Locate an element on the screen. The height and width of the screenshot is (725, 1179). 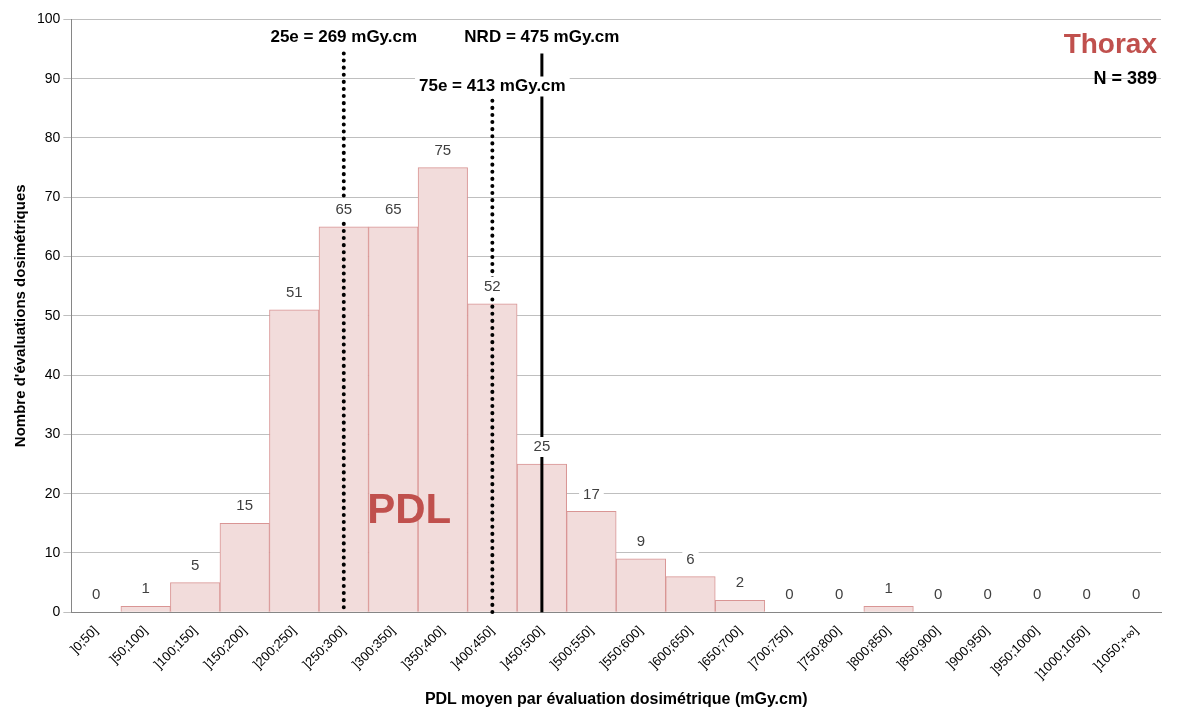
data-label: 51 is located at coordinates (294, 292).